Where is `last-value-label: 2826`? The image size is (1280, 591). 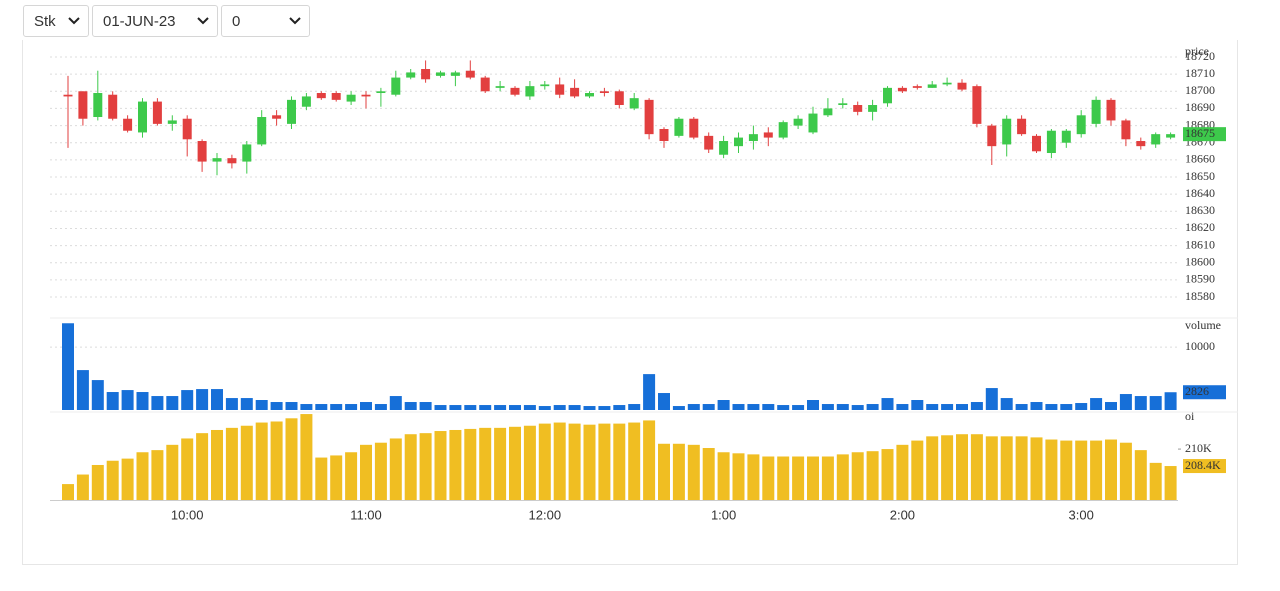
last-value-label: 2826 is located at coordinates (1197, 391).